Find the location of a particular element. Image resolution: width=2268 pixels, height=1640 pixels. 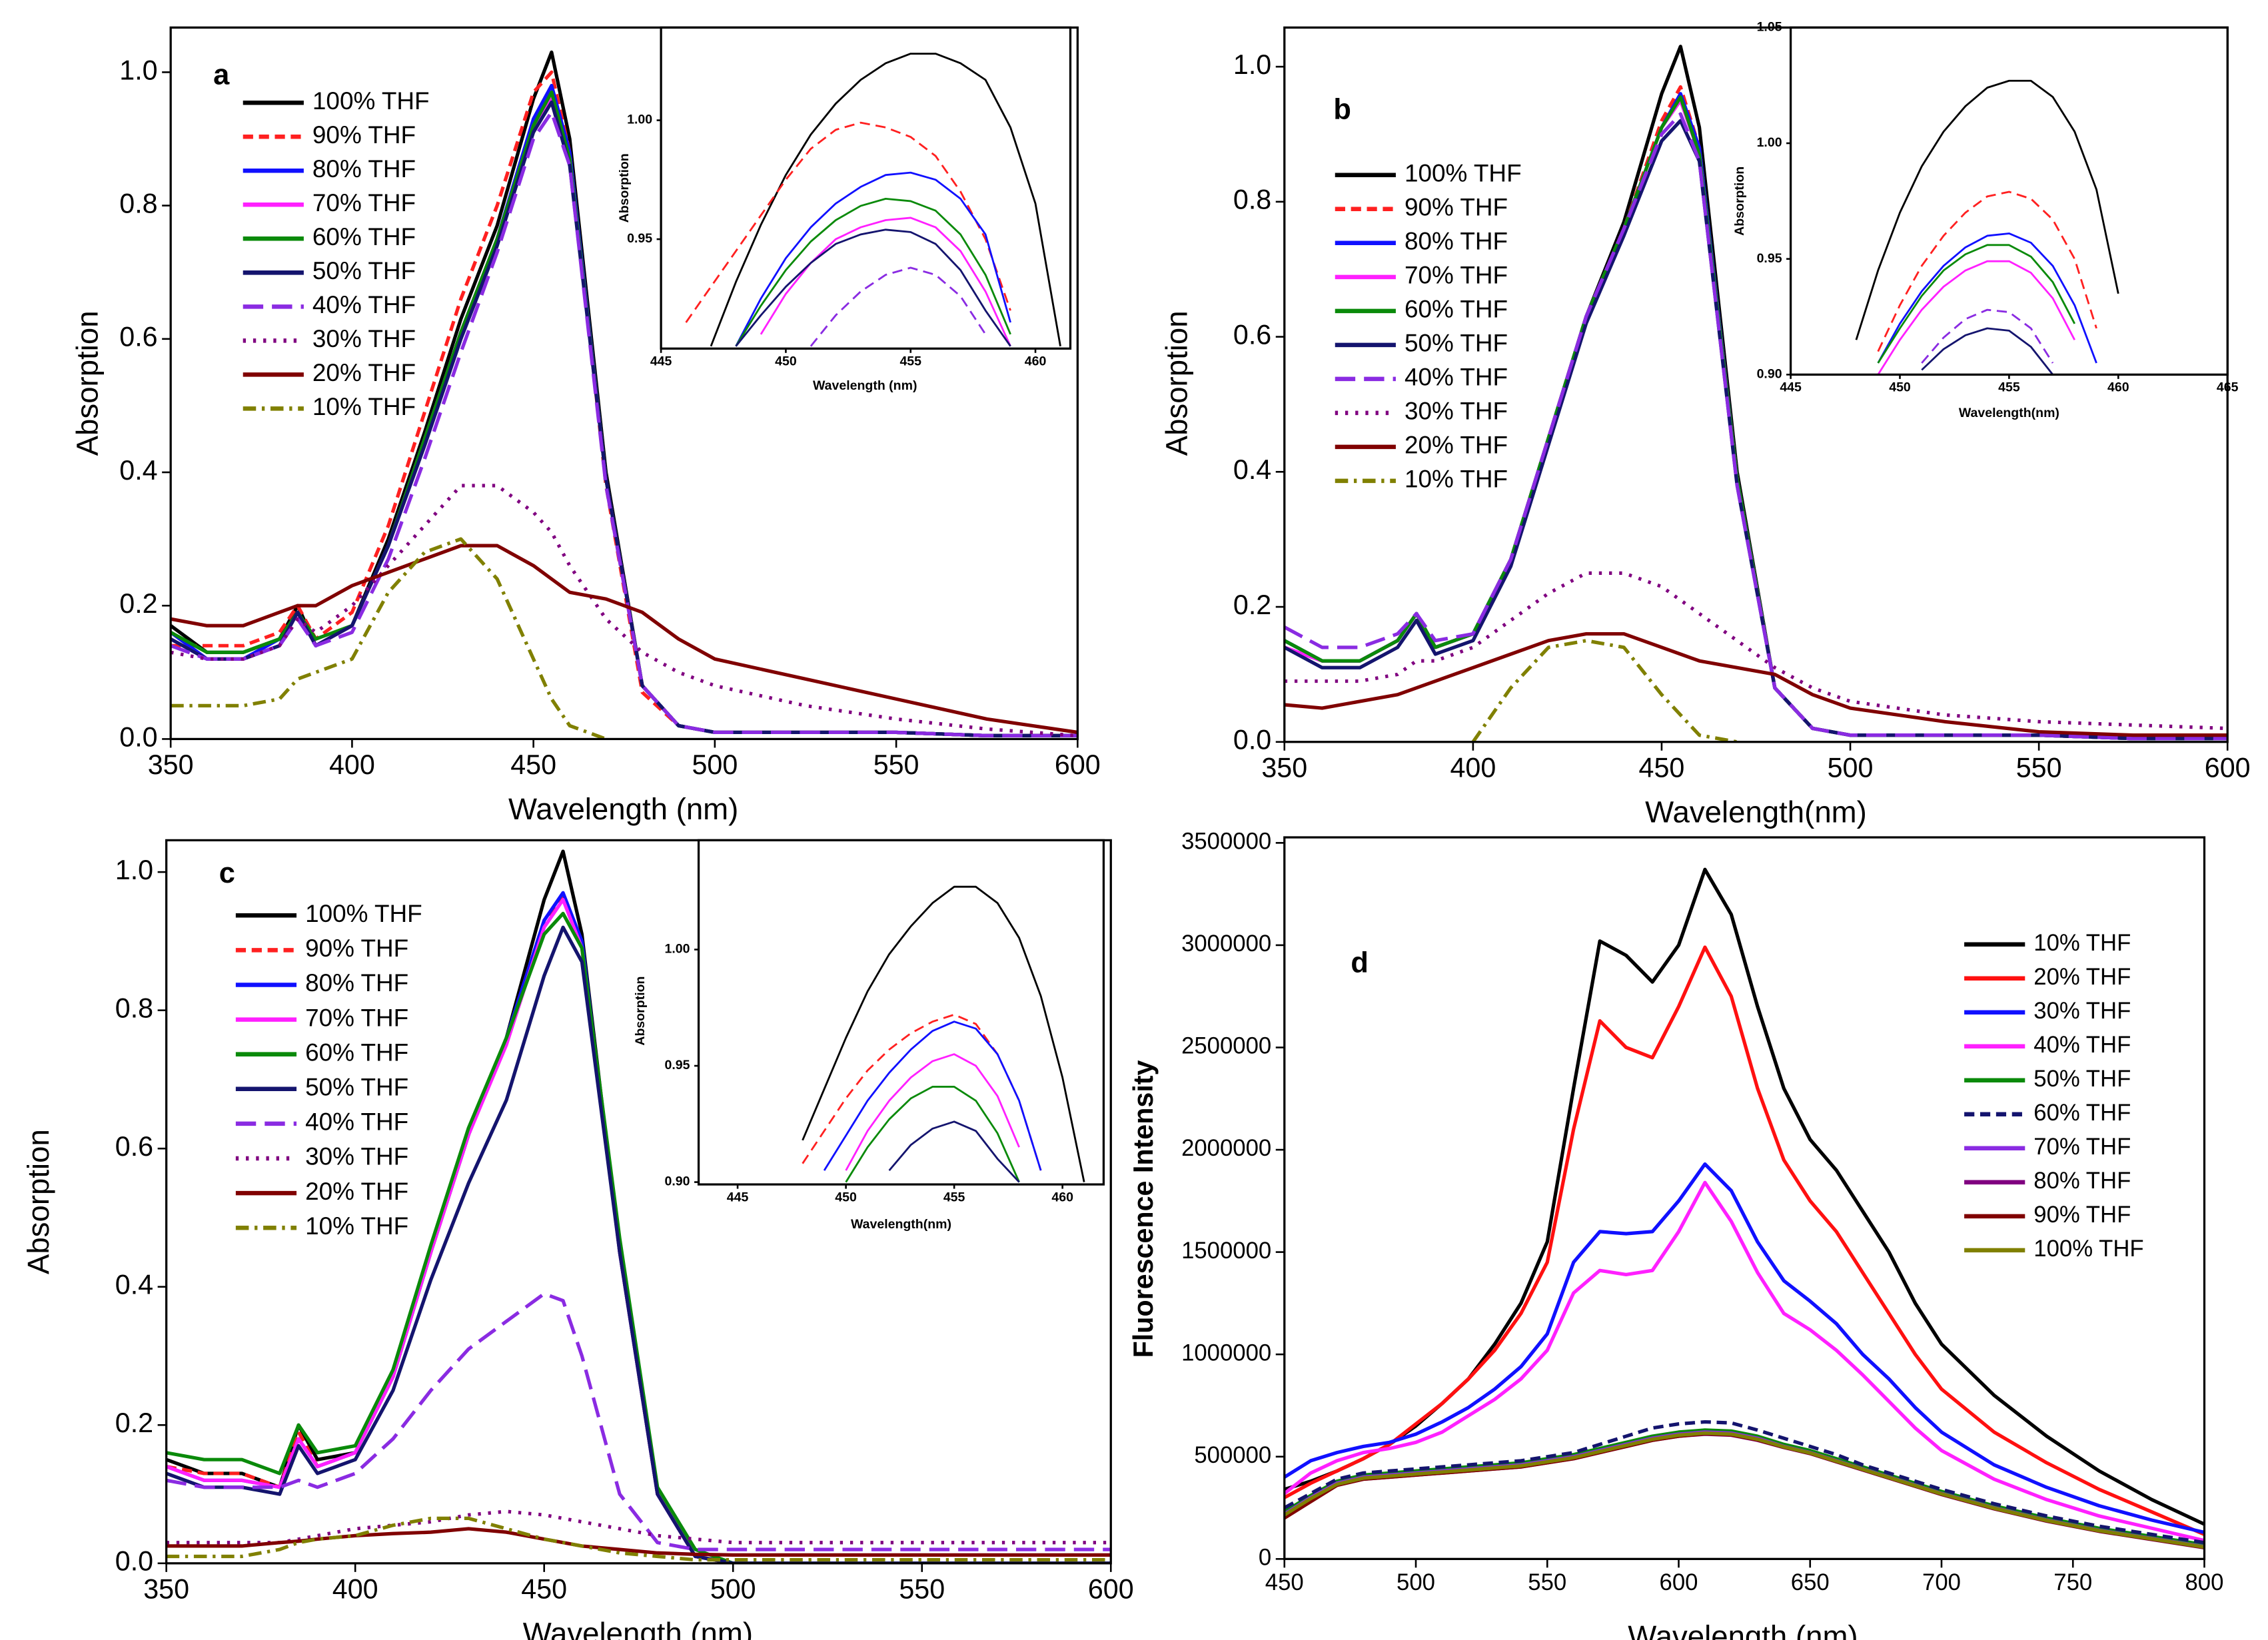

x-tick-label: 500 is located at coordinates (733, 1589).